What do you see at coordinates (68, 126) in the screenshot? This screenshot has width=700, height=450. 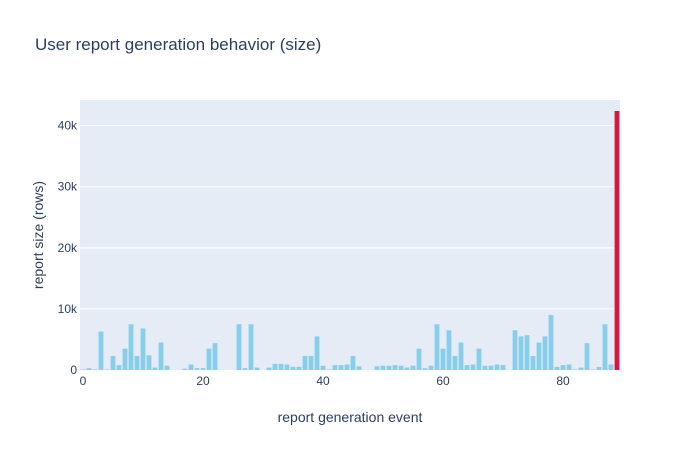 I see `y-tick-label: 40k` at bounding box center [68, 126].